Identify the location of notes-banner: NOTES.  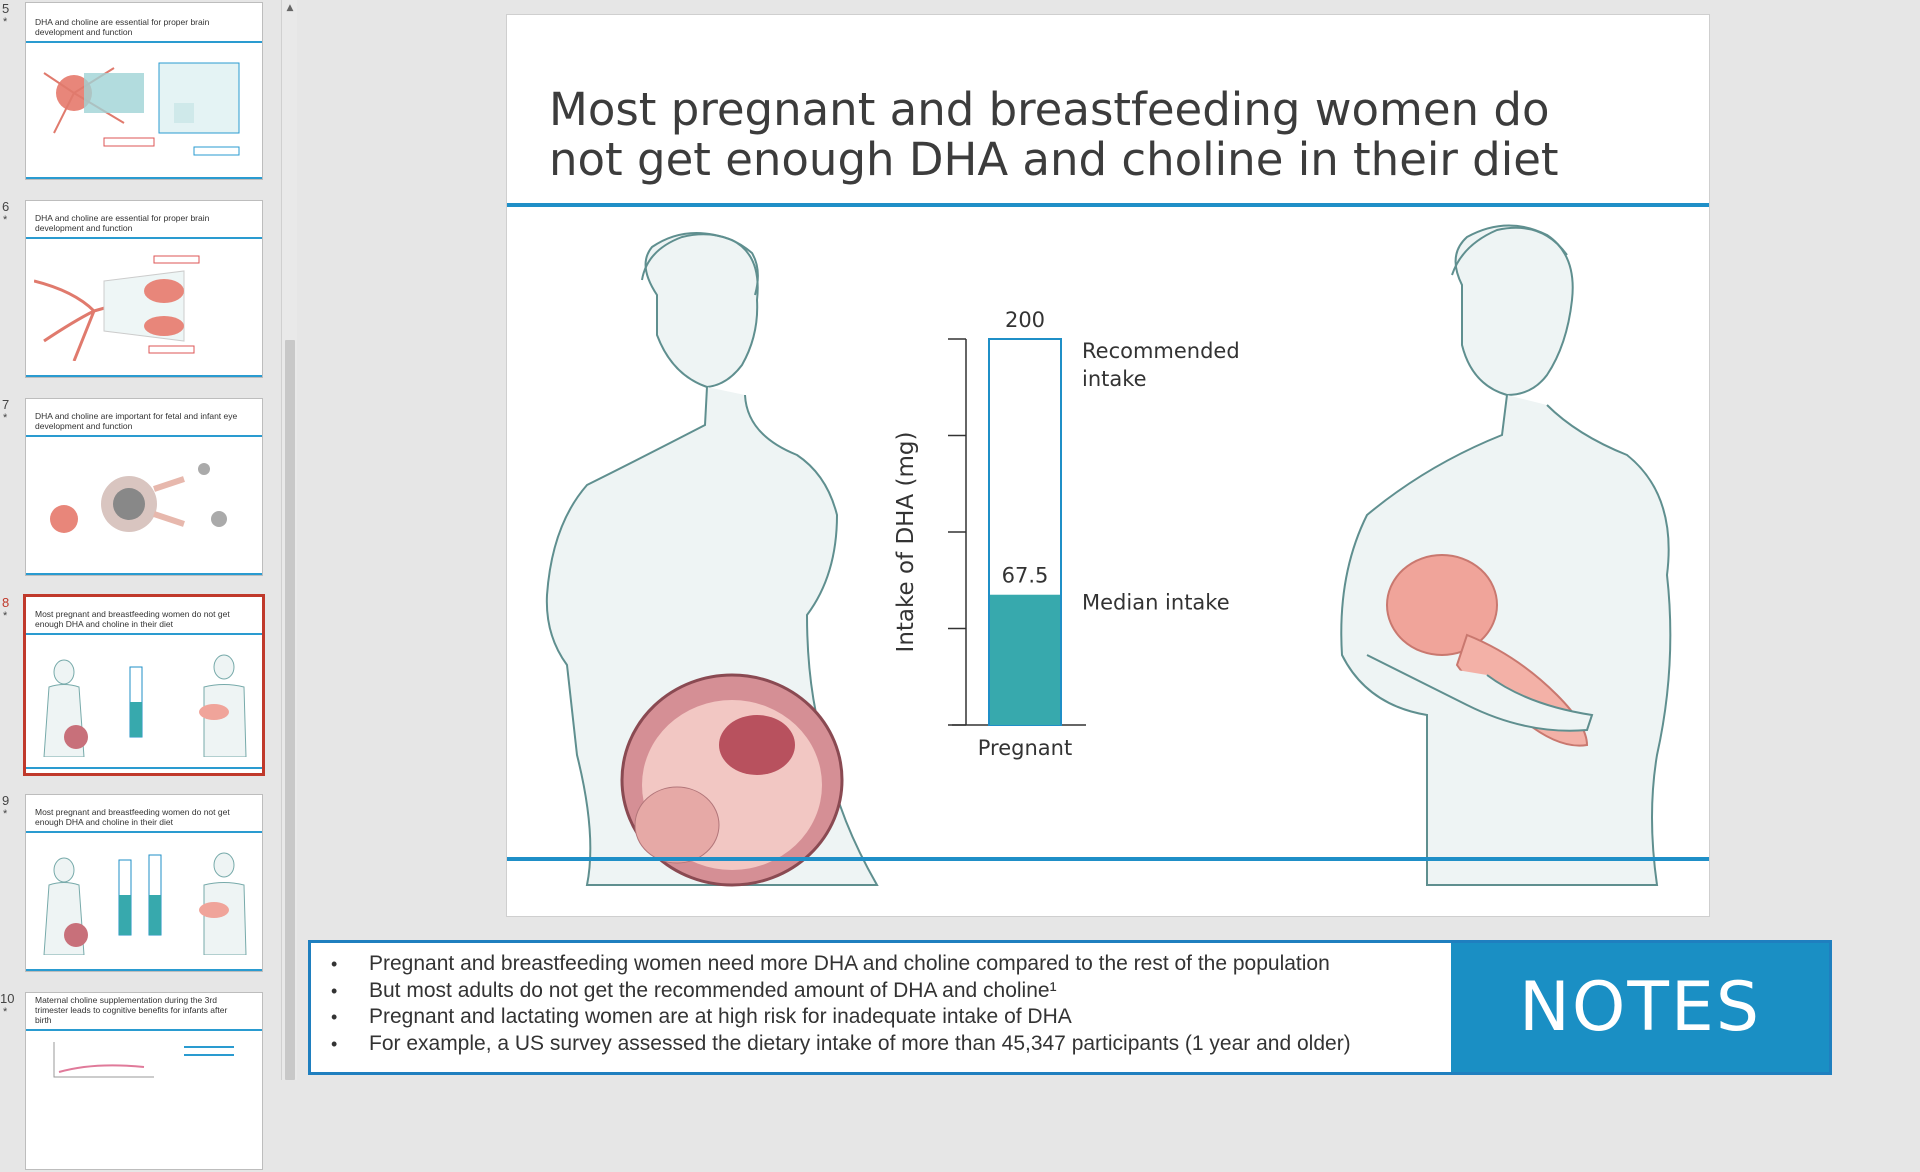
(1640, 1007).